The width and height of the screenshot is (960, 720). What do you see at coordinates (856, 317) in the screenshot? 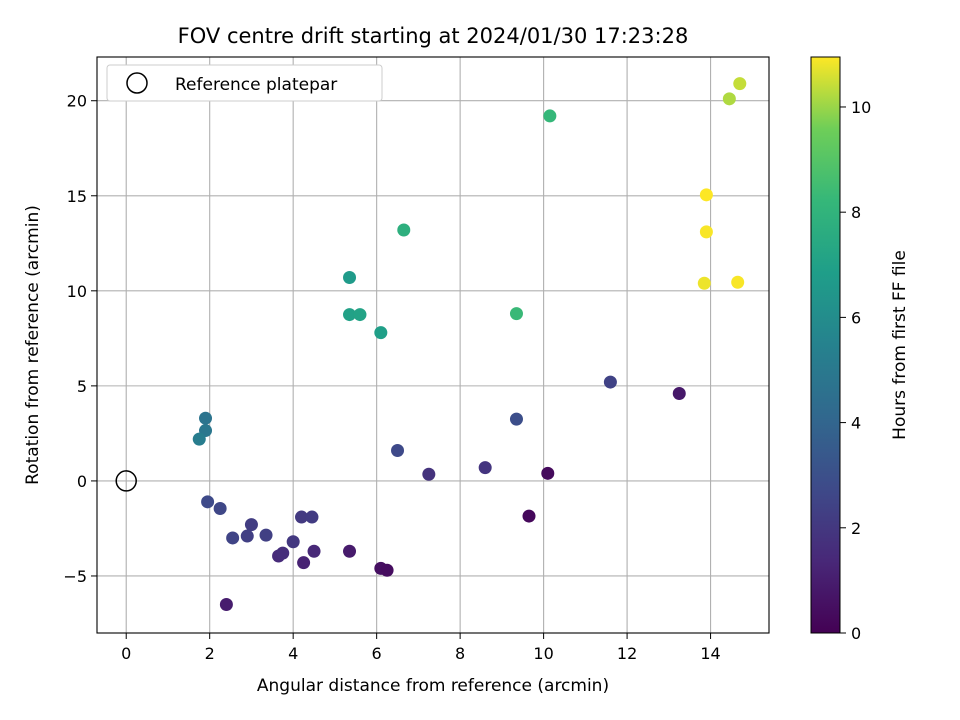
I see `colorbar-tick-label: 6` at bounding box center [856, 317].